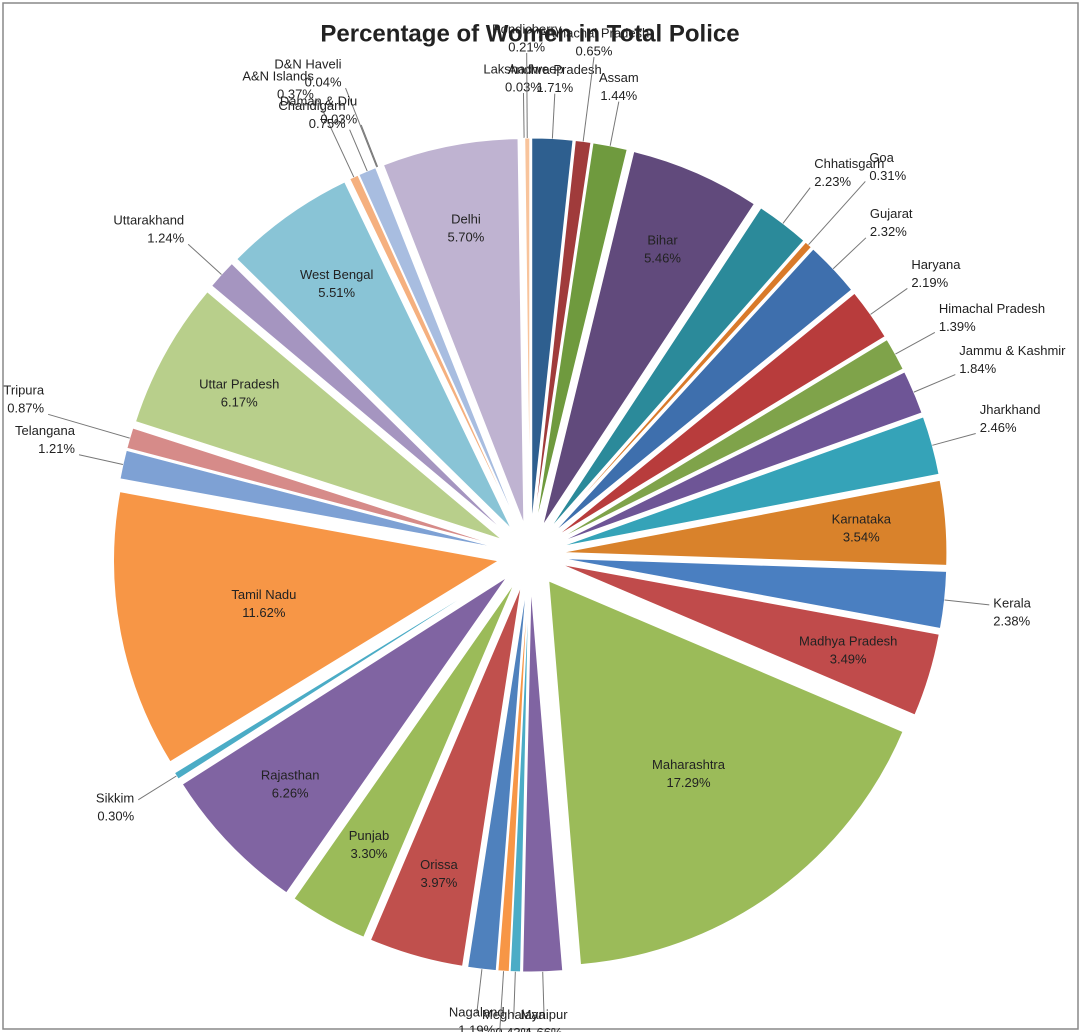 The width and height of the screenshot is (1081, 1032). I want to click on slice-value-label: 1.19%, so click(476, 1027).